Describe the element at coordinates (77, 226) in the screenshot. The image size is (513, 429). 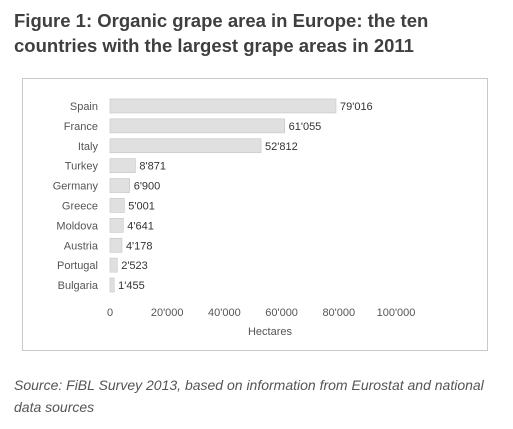
I see `category-label-moldova: Moldova` at that location.